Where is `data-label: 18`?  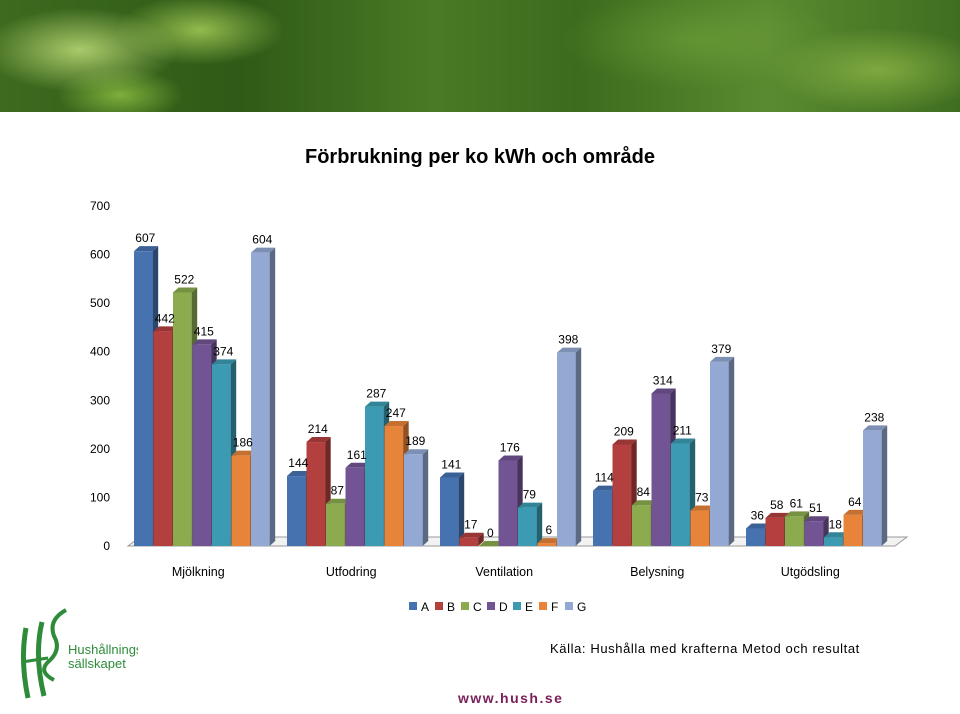
data-label: 18 is located at coordinates (836, 524).